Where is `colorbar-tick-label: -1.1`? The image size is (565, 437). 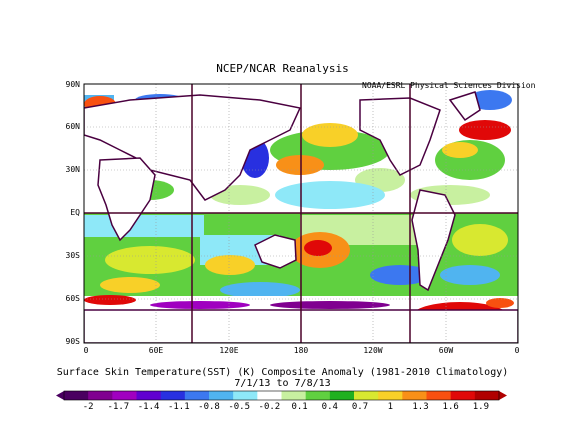 colorbar-tick-label: -1.1 is located at coordinates (178, 407).